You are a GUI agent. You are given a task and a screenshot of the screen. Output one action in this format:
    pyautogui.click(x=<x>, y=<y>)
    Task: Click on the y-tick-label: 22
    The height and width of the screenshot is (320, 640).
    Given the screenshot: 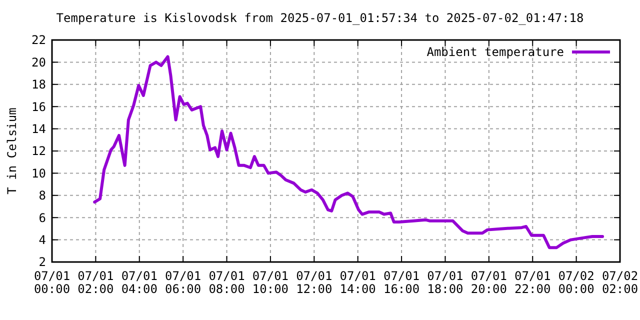 What is the action you would take?
    pyautogui.click(x=39, y=40)
    